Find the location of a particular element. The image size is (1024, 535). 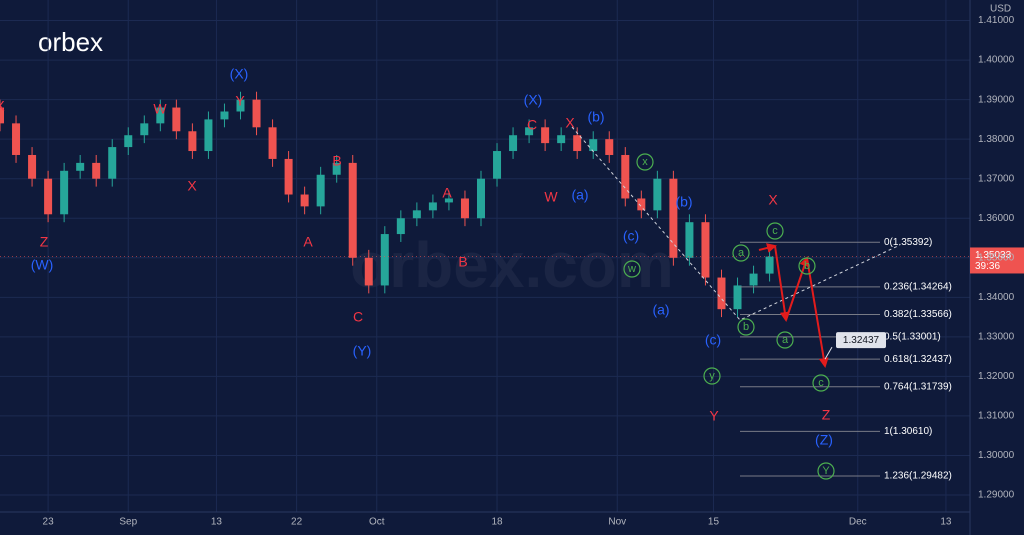

x-tick-label: Dec is located at coordinates (858, 522).